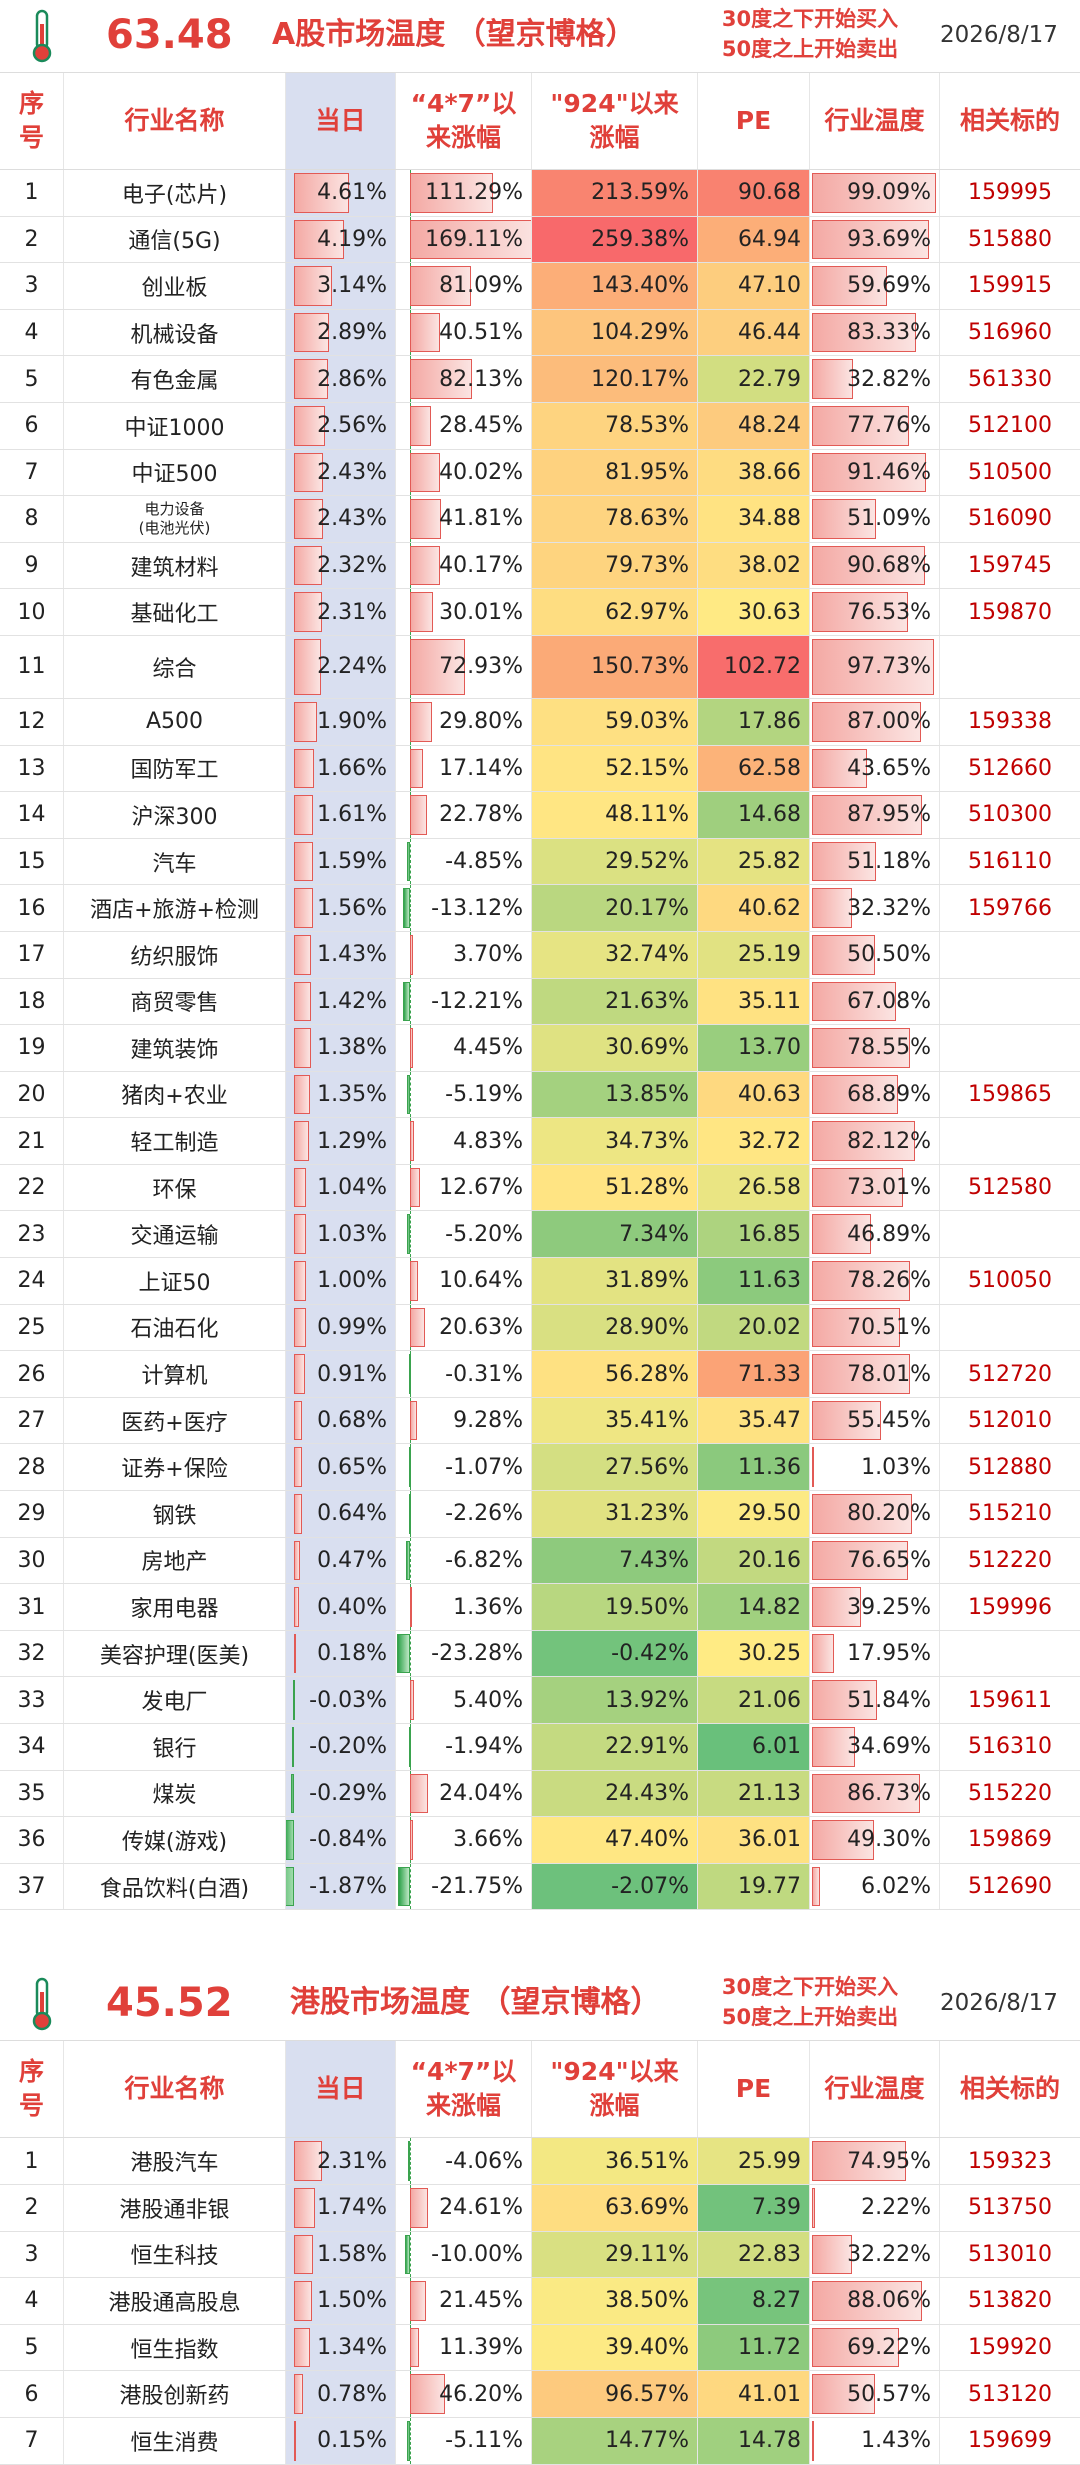 The image size is (1080, 2465). What do you see at coordinates (1010, 2348) in the screenshot?
I see `ticker-cell: 159920` at bounding box center [1010, 2348].